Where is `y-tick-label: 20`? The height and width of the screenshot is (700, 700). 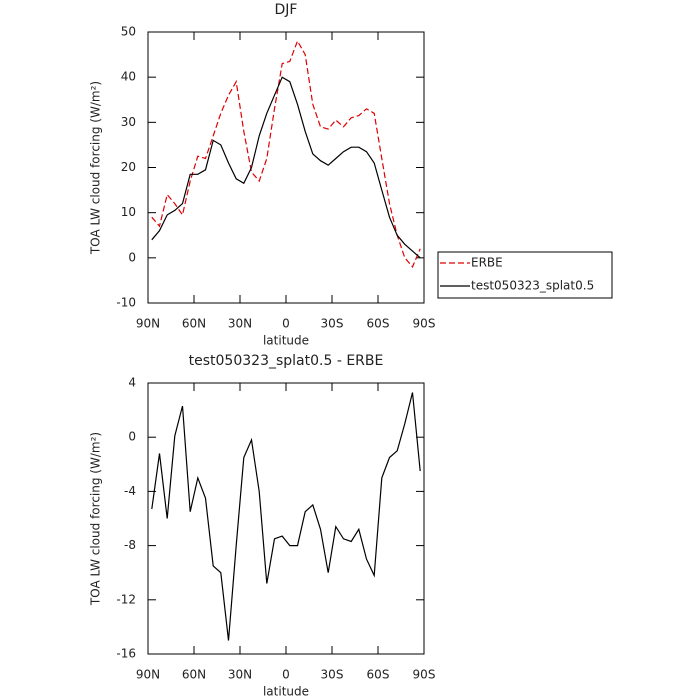 y-tick-label: 20 is located at coordinates (128, 167).